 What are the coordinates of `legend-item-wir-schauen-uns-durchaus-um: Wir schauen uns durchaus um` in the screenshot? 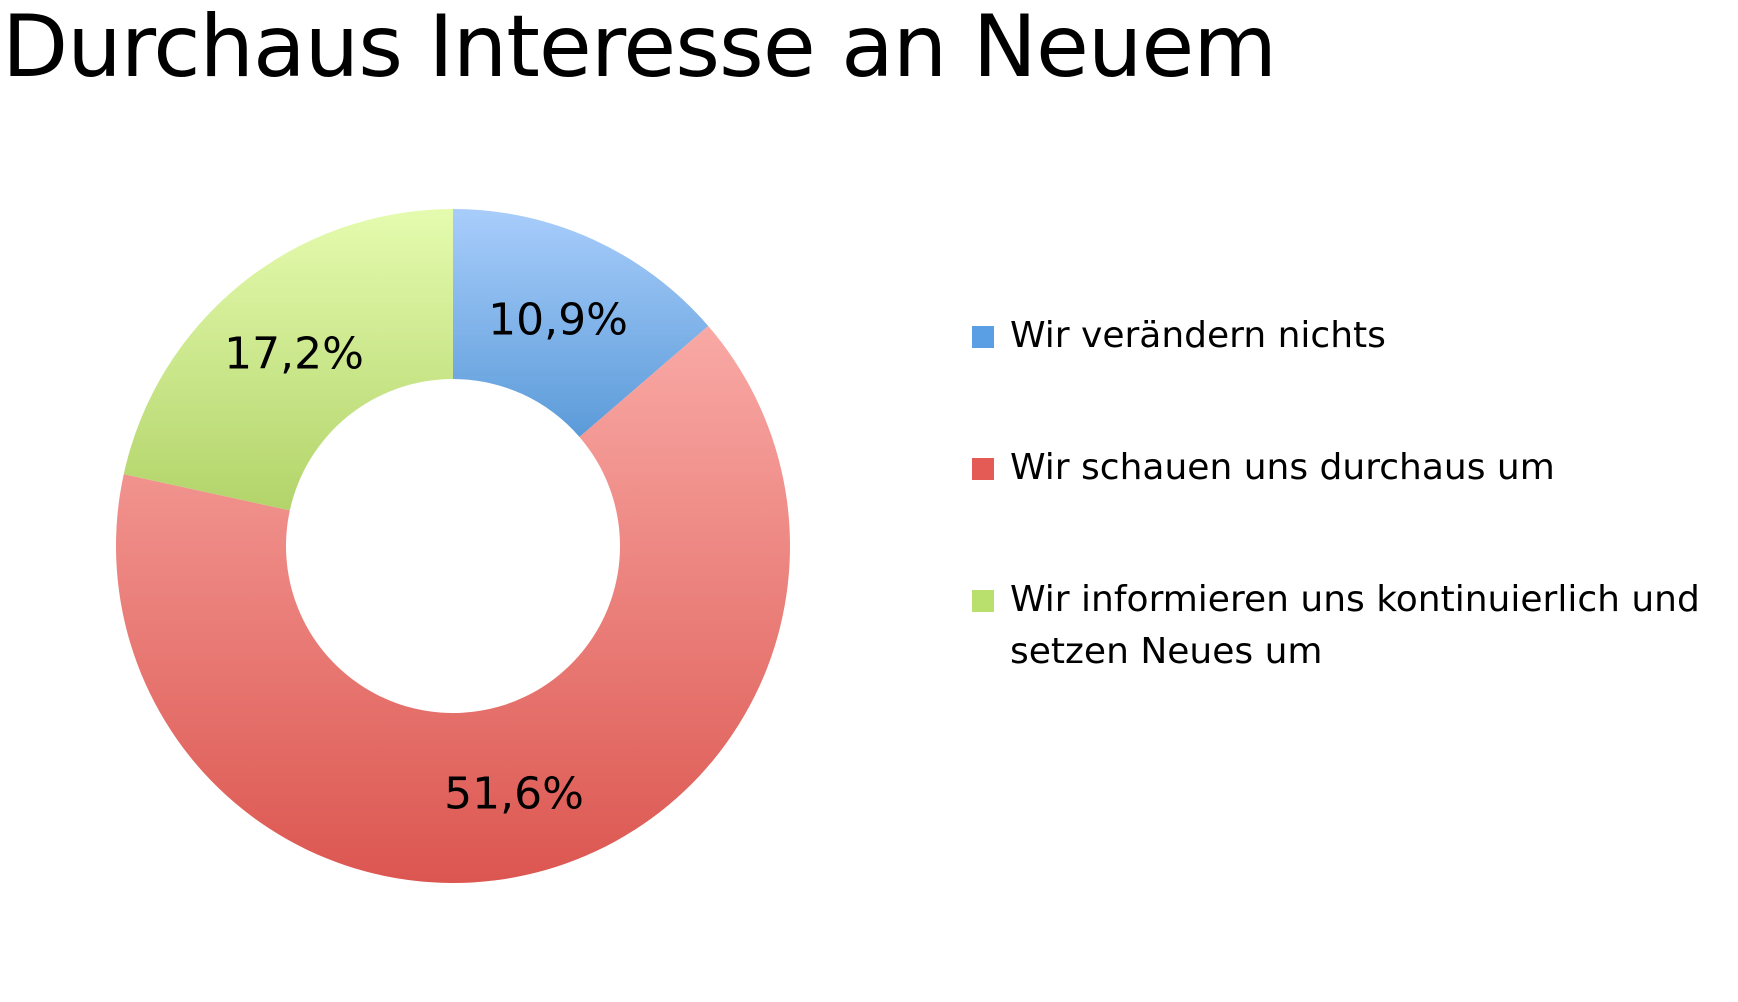 It's located at (1352, 468).